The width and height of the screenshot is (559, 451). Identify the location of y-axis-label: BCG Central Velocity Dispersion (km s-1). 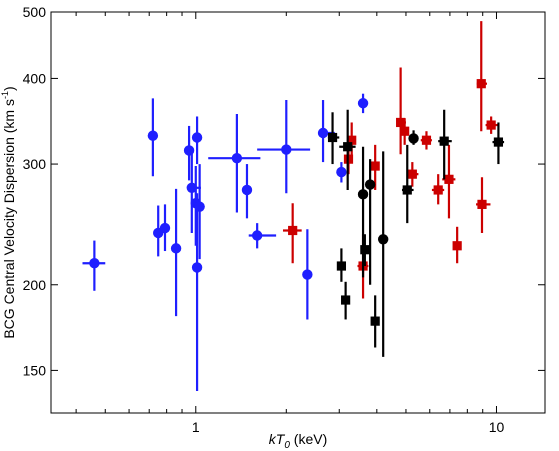
(8, 212).